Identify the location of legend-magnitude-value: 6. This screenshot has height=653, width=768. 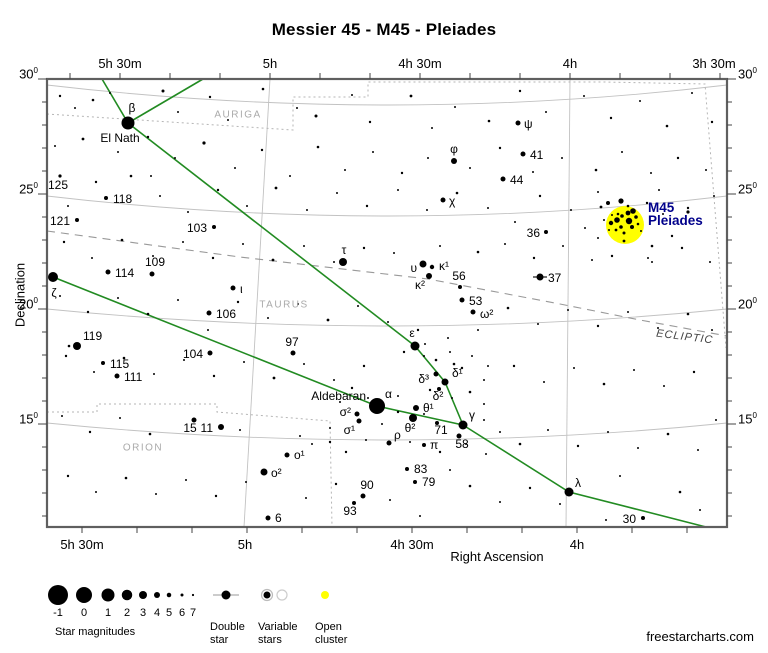
(182, 613).